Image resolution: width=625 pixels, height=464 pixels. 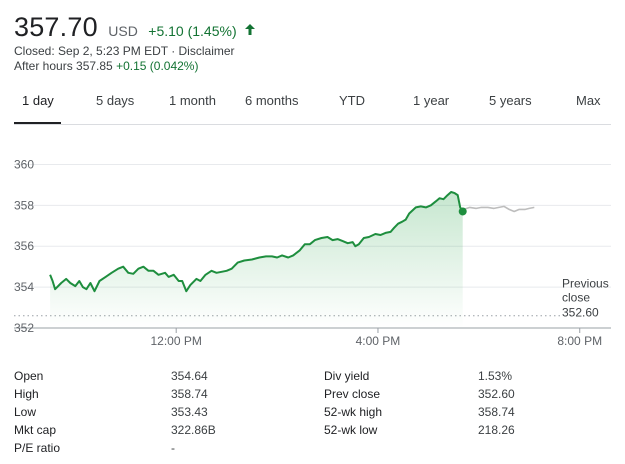 What do you see at coordinates (56, 27) in the screenshot?
I see `stock-price: 357.70` at bounding box center [56, 27].